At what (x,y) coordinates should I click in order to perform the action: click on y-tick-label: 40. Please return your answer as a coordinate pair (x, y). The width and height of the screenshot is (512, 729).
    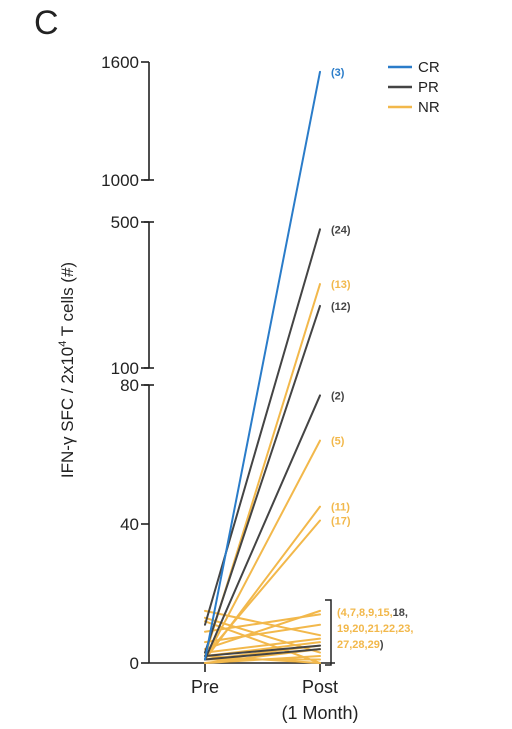
    Looking at the image, I should click on (129, 524).